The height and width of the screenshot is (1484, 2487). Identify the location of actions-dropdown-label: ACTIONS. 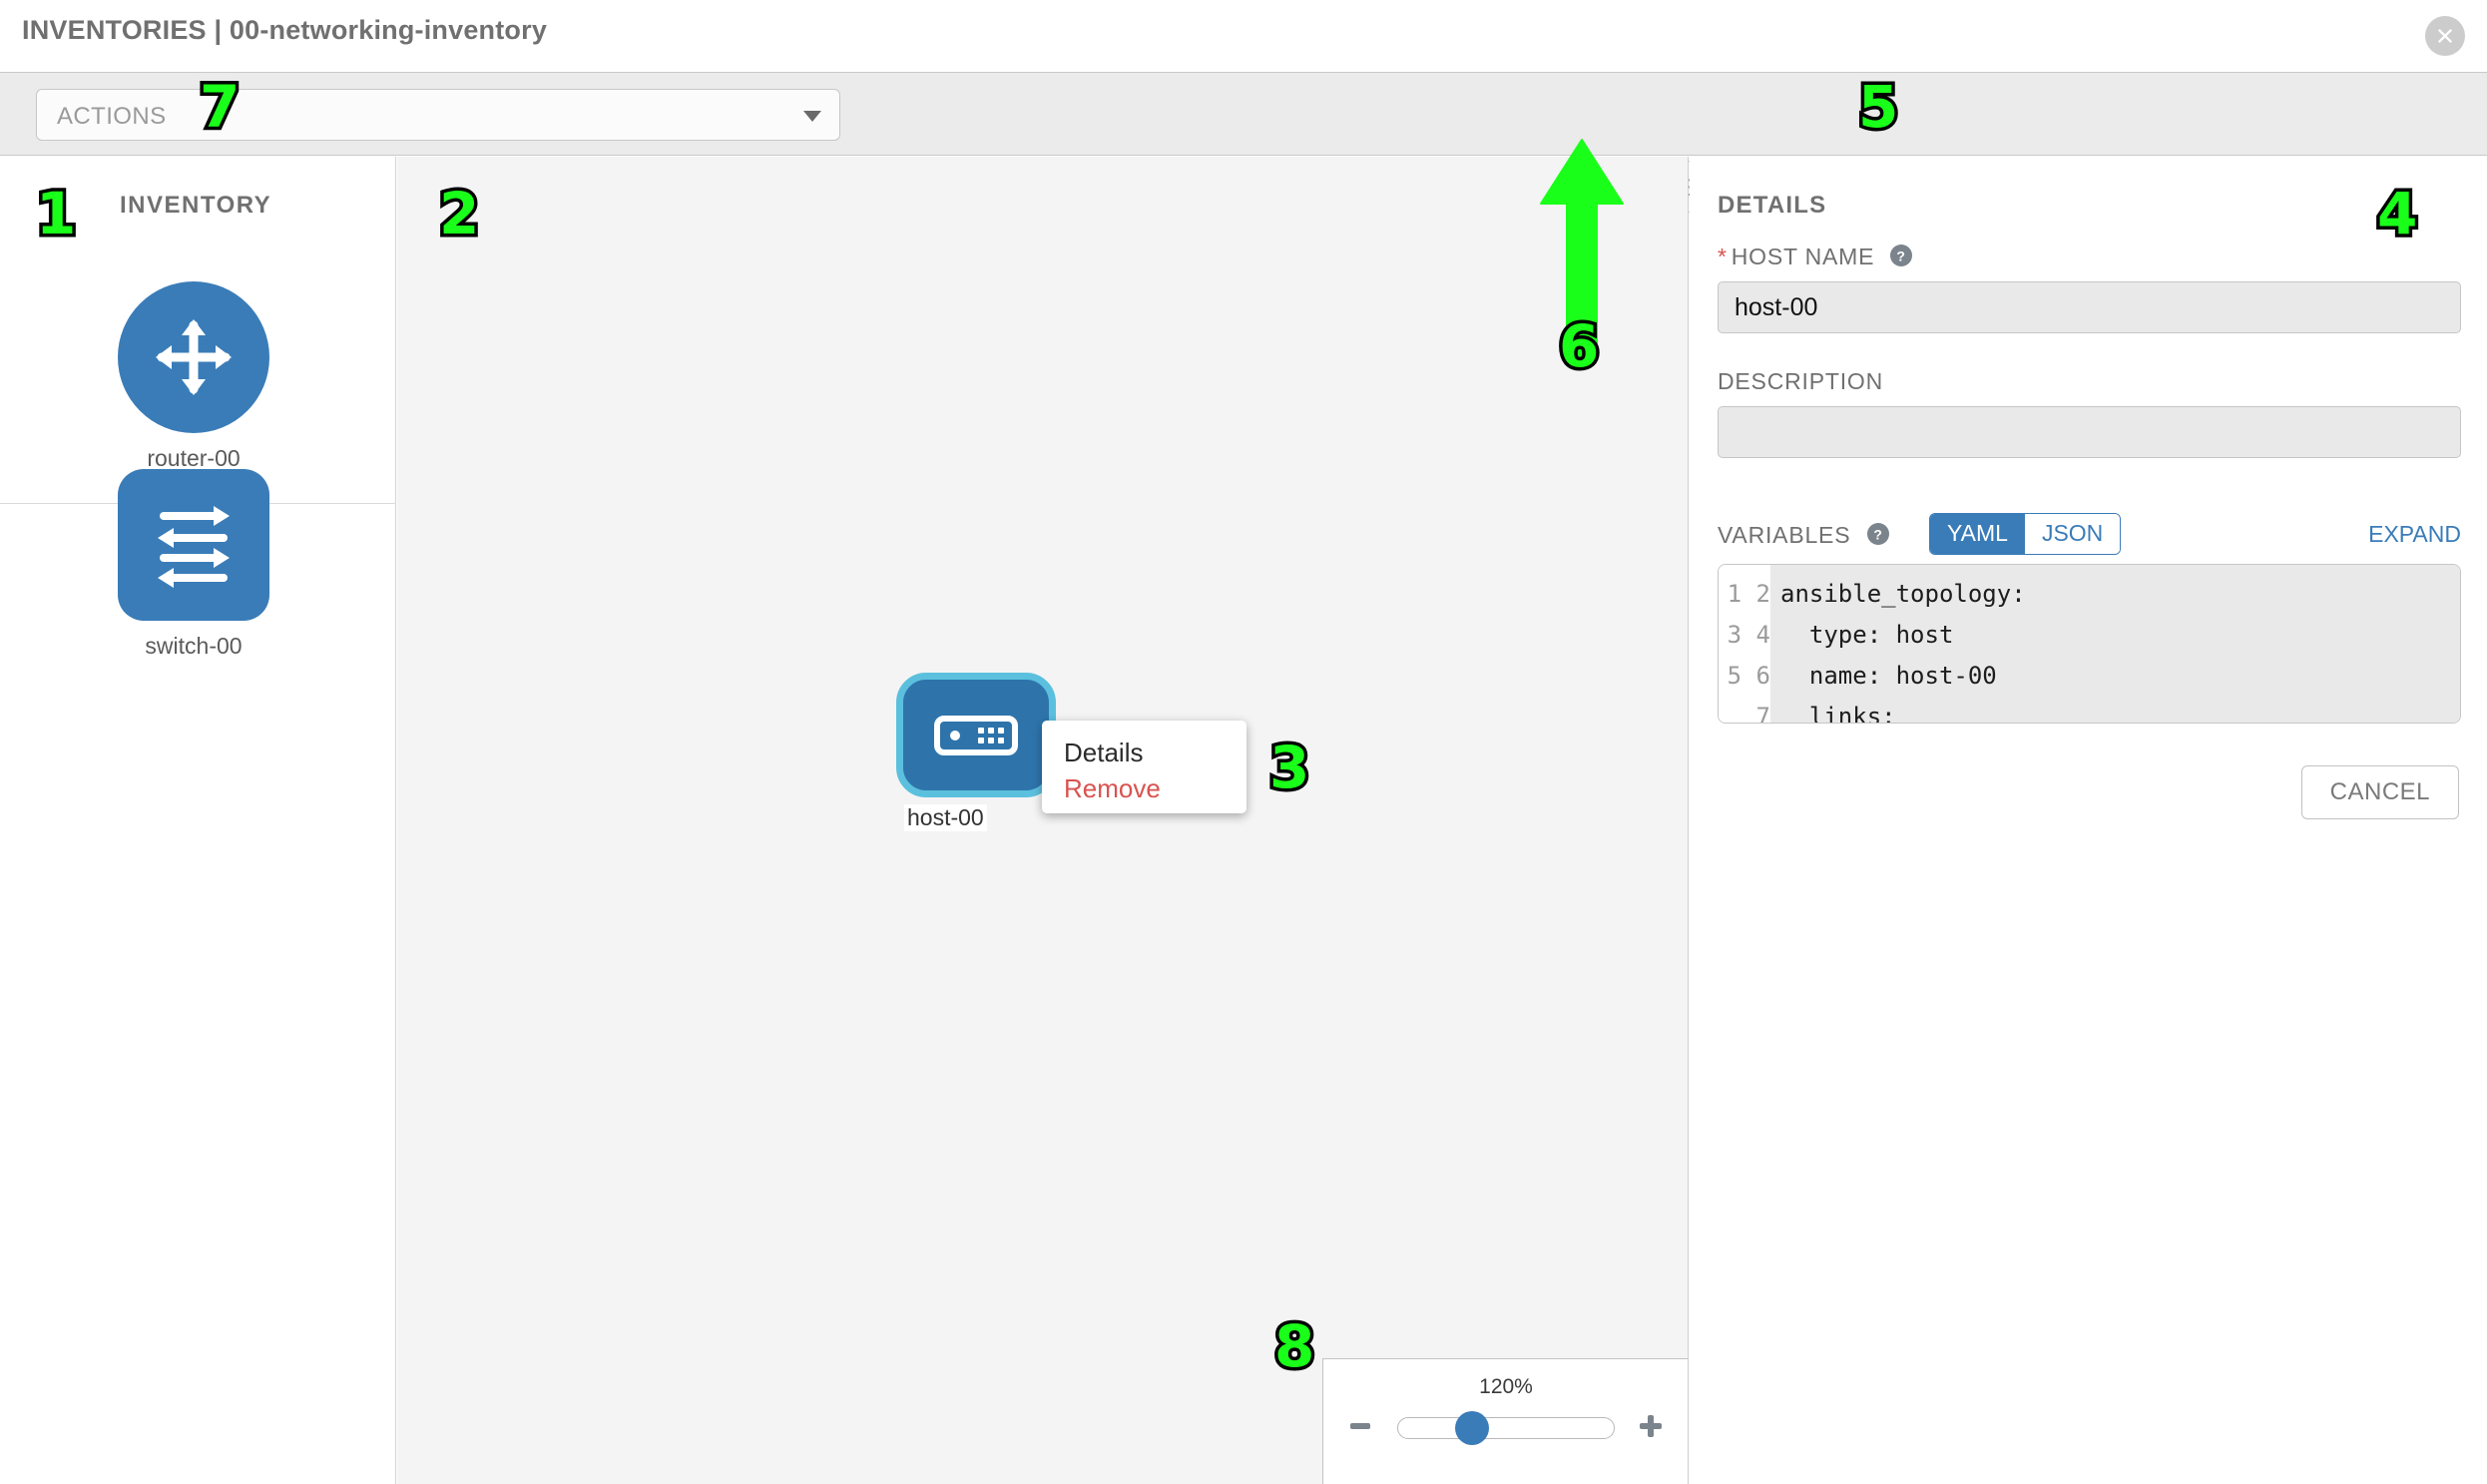
(112, 116).